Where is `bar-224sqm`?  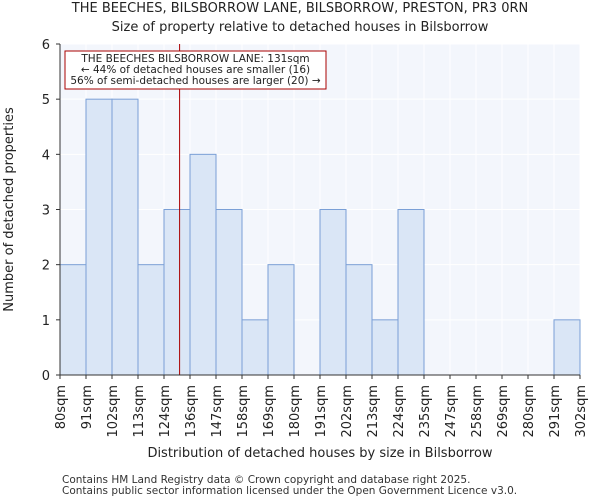
bar-224sqm is located at coordinates (411, 292).